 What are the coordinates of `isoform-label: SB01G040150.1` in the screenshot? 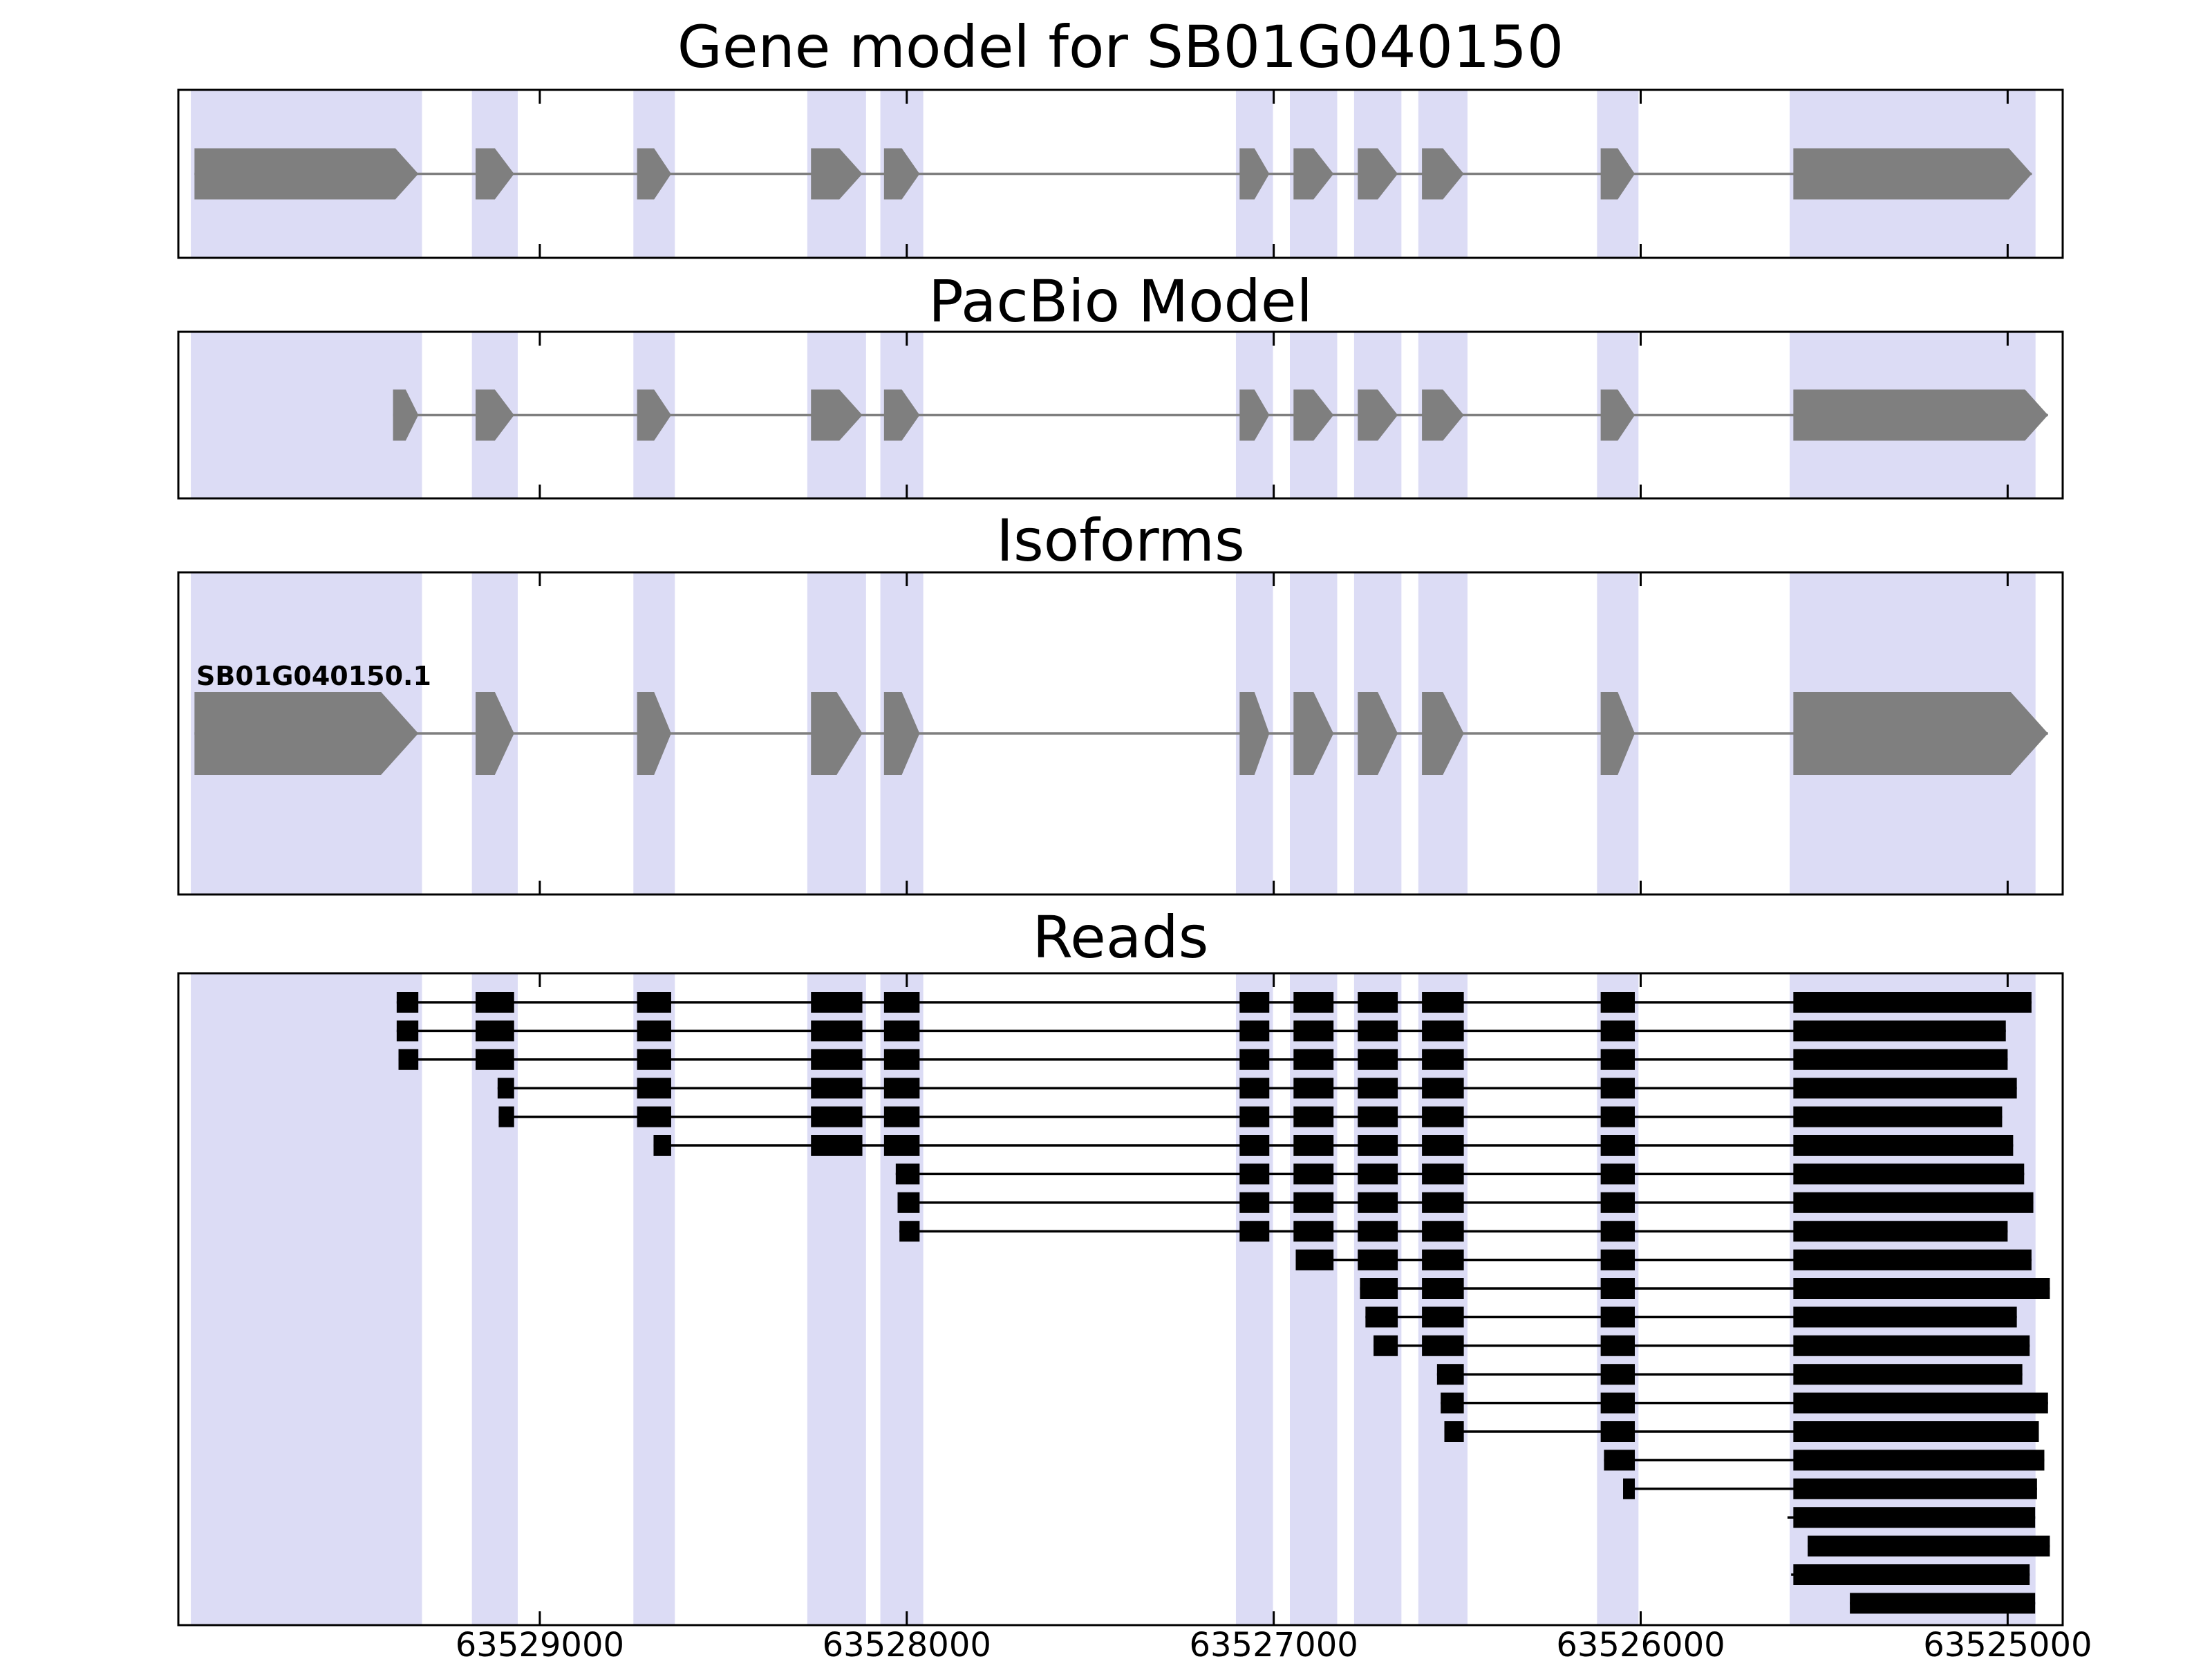 It's located at (313, 676).